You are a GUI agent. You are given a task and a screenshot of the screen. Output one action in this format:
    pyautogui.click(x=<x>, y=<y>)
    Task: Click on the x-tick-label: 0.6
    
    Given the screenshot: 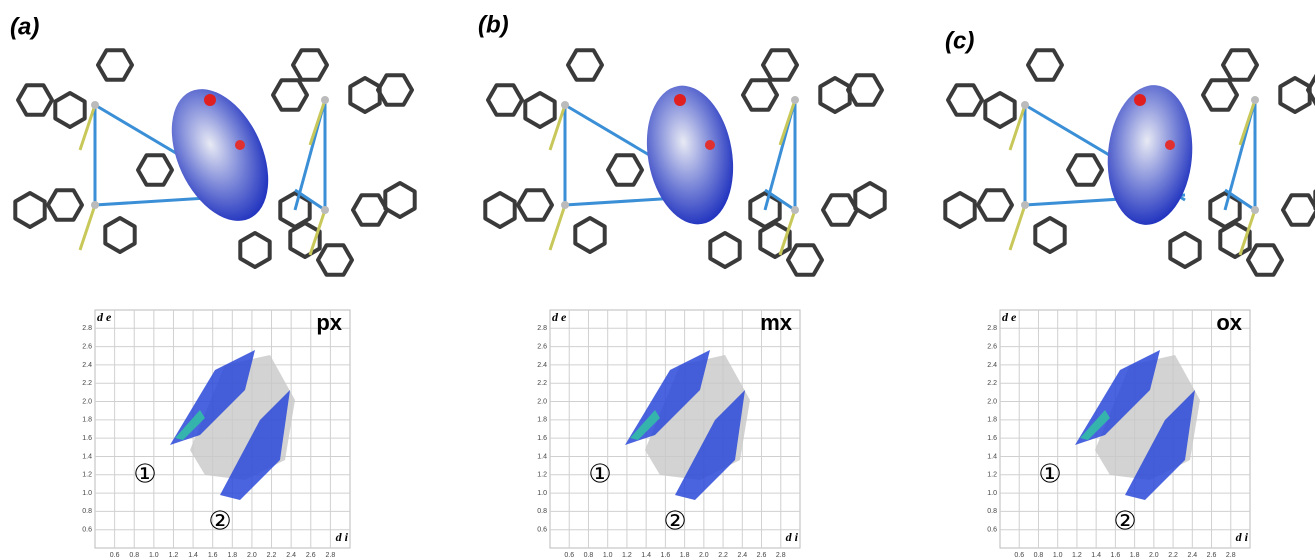 What is the action you would take?
    pyautogui.click(x=1019, y=555)
    